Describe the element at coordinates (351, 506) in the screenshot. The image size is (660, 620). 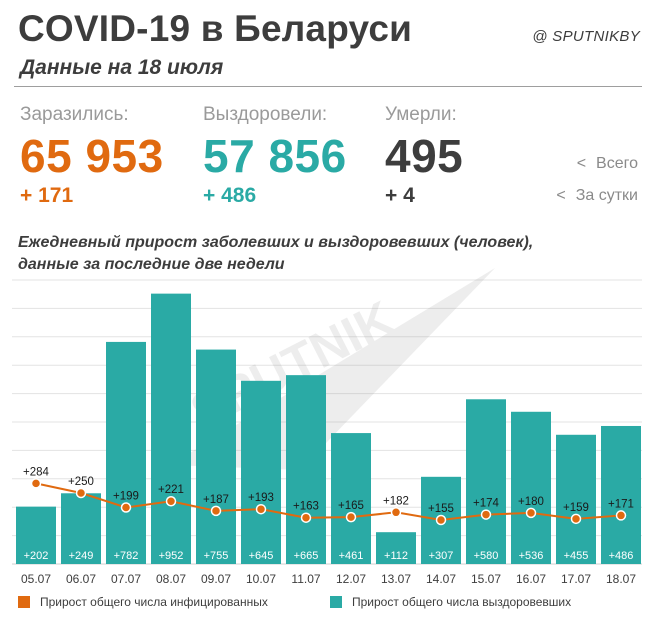
I see `infected-point-label: +165` at that location.